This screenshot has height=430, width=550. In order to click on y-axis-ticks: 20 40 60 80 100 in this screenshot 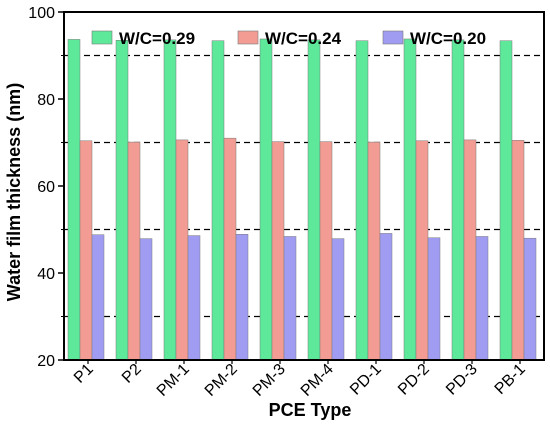, I will do `click(46, 187)`.